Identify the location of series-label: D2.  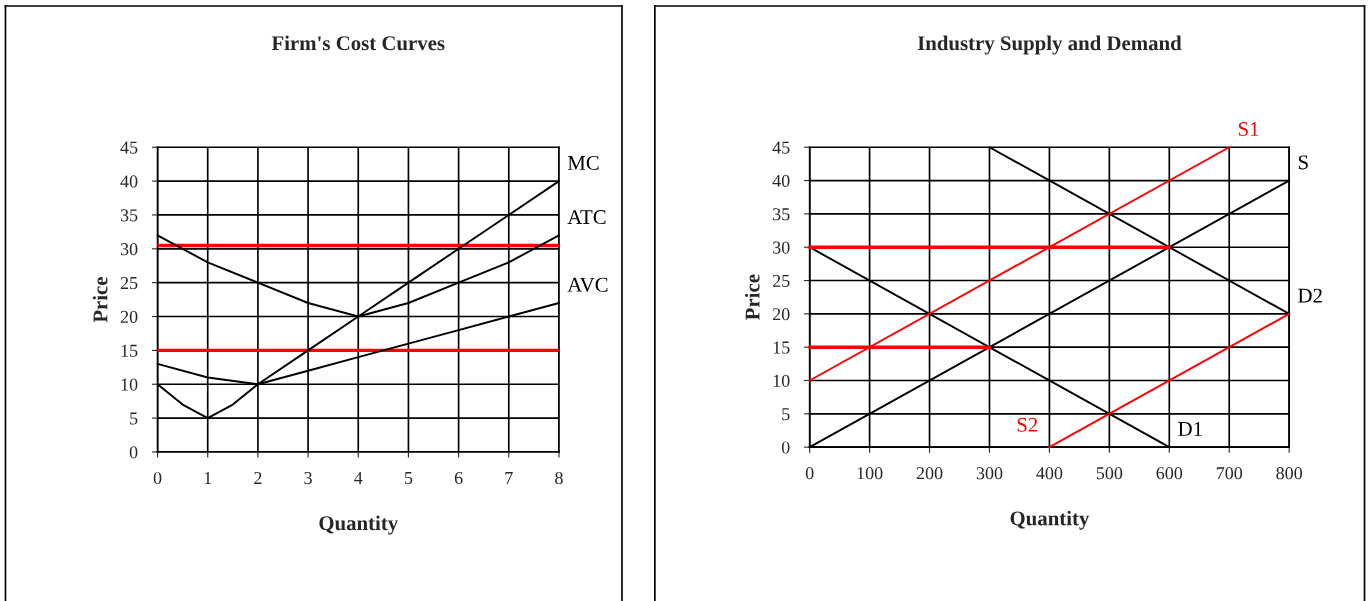
(1310, 295).